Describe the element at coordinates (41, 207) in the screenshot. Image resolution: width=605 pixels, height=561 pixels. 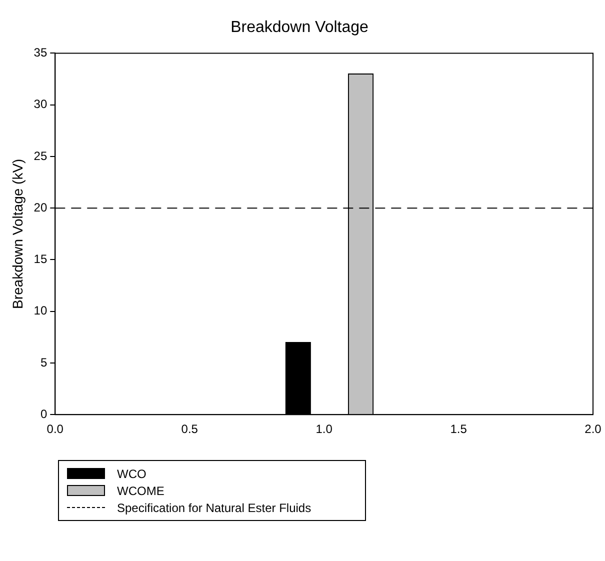
I see `y-tick-label: 20` at that location.